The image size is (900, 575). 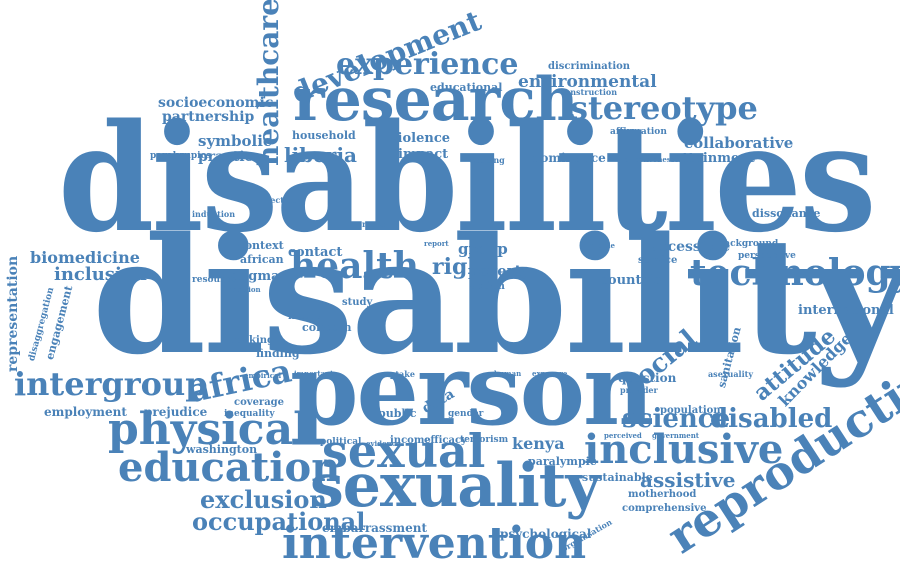 I want to click on word-uptake: uptake, so click(x=399, y=374).